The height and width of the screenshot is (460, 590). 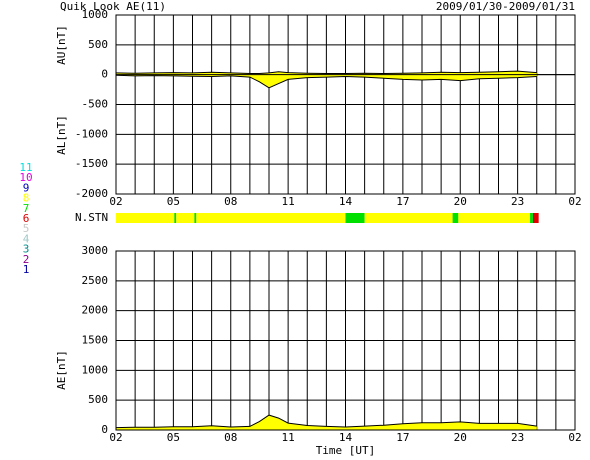 I want to click on y-tick-label: 2500, so click(x=95, y=280).